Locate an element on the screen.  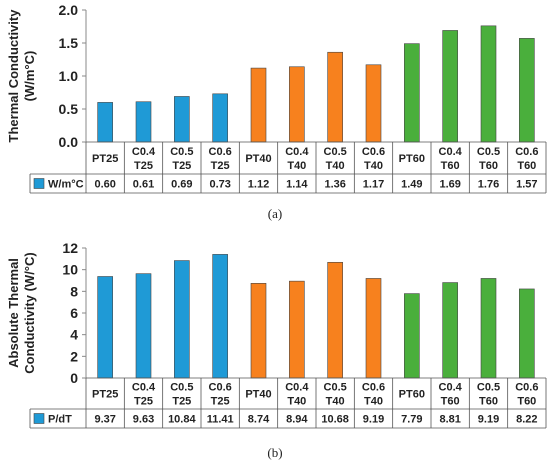
legend-series-name: W/m°C is located at coordinates (66, 185).